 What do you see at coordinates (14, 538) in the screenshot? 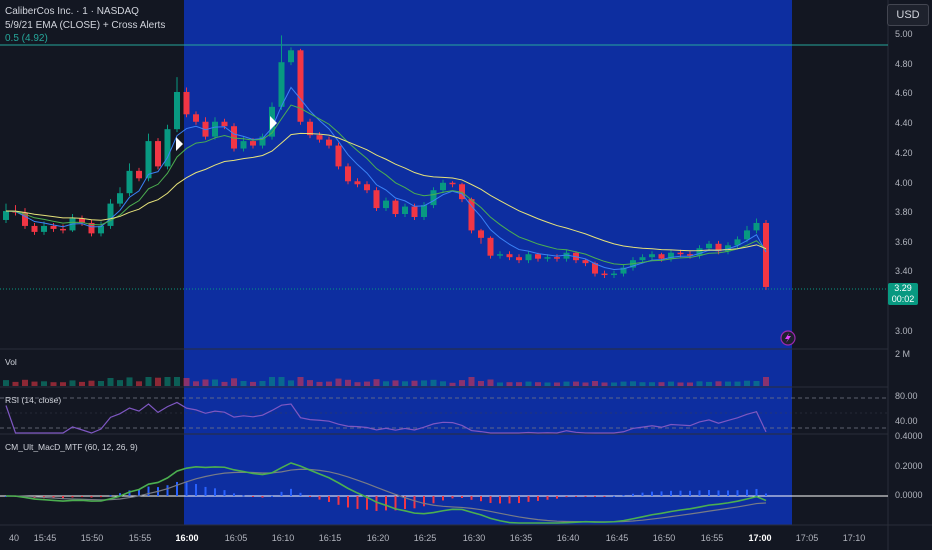
I see `time-axis-label: 40` at bounding box center [14, 538].